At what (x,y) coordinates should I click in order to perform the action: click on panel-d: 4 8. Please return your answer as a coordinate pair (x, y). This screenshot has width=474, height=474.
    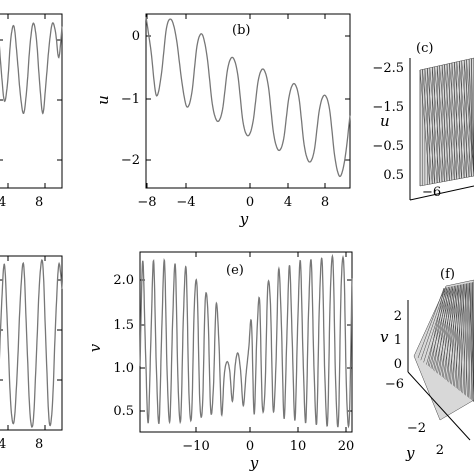
    Looking at the image, I should click on (31, 353).